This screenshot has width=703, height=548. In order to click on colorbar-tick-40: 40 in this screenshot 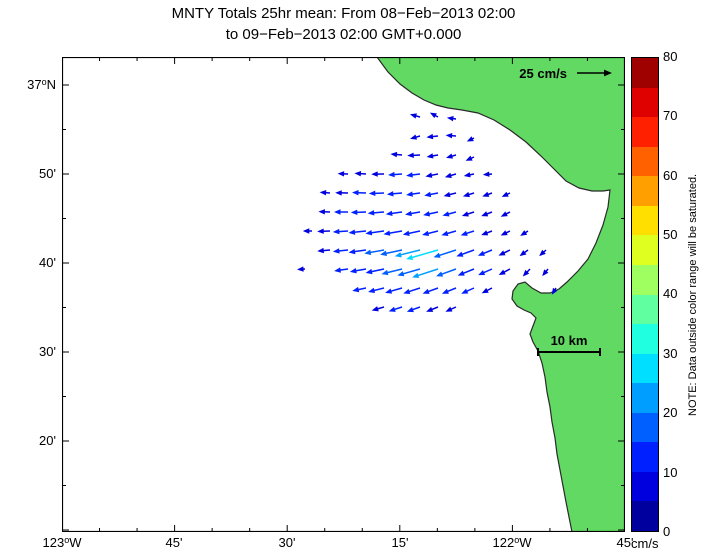, I will do `click(670, 293)`.